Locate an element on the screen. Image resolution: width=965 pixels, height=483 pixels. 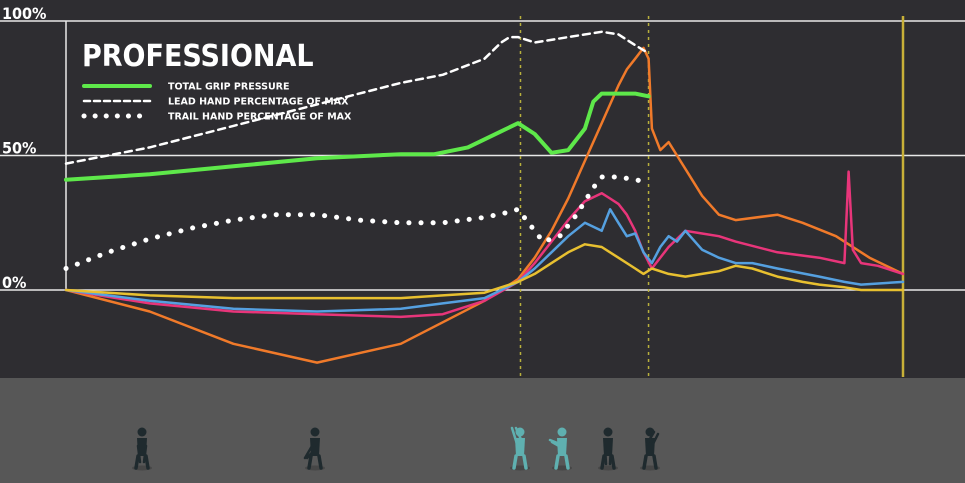
legend-label: TOTAL GRIP PRESSURE is located at coordinates (228, 87).